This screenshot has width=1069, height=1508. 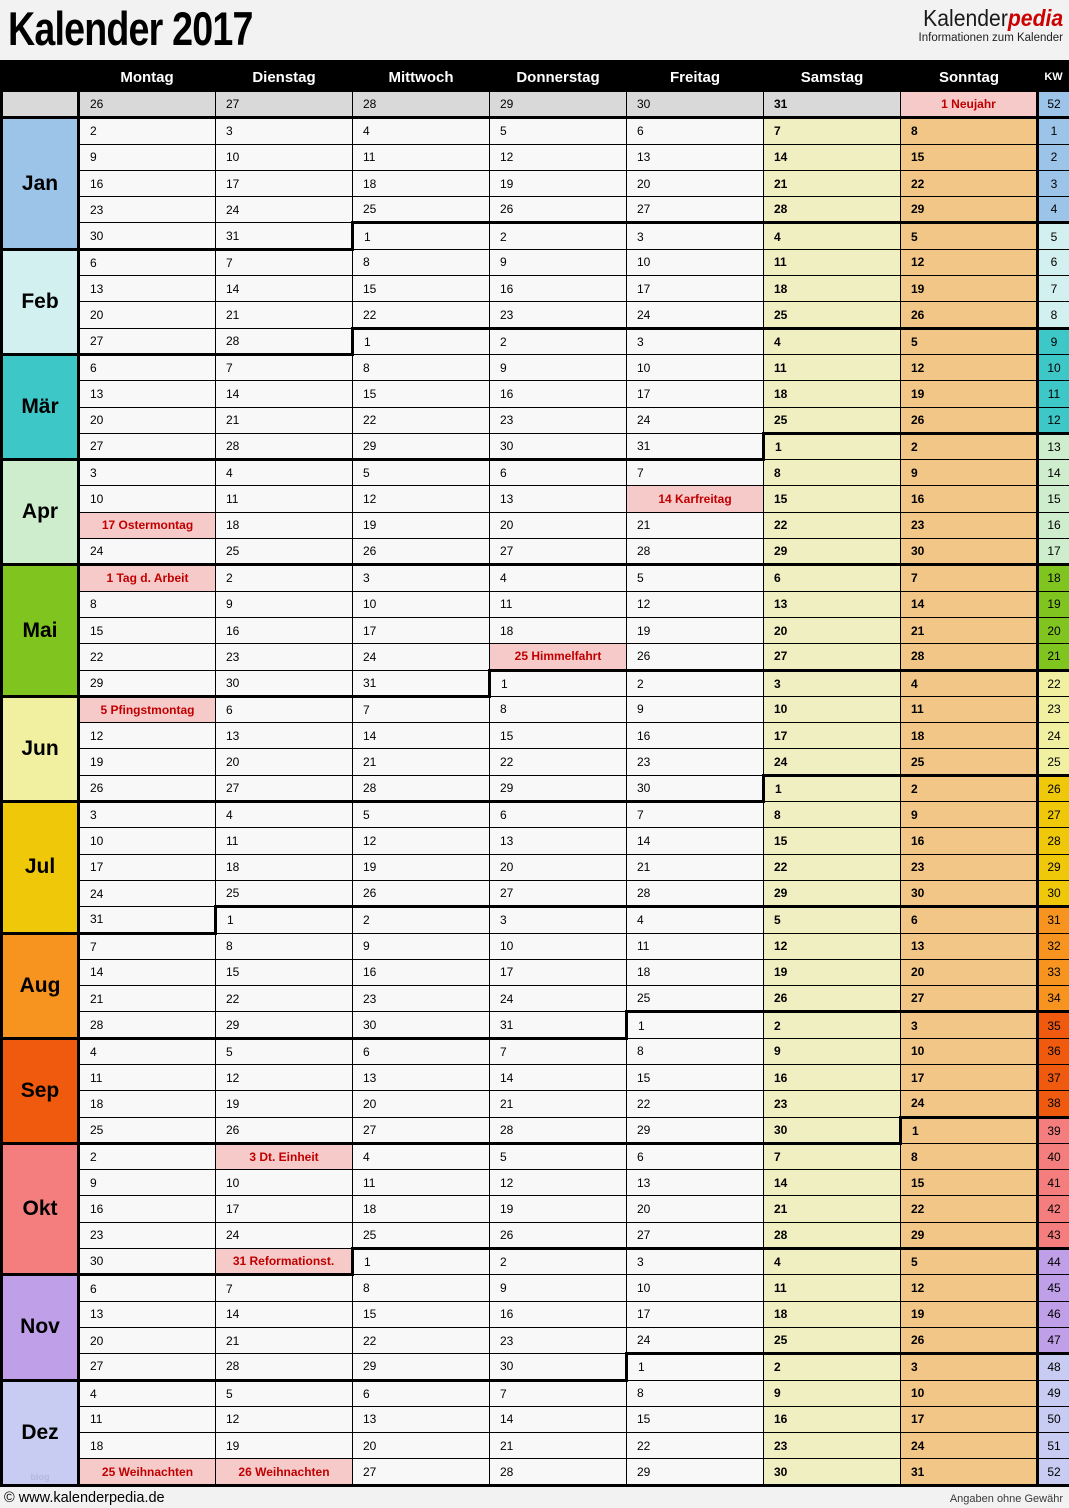 What do you see at coordinates (1052, 972) in the screenshot?
I see `kw-cell: 33` at bounding box center [1052, 972].